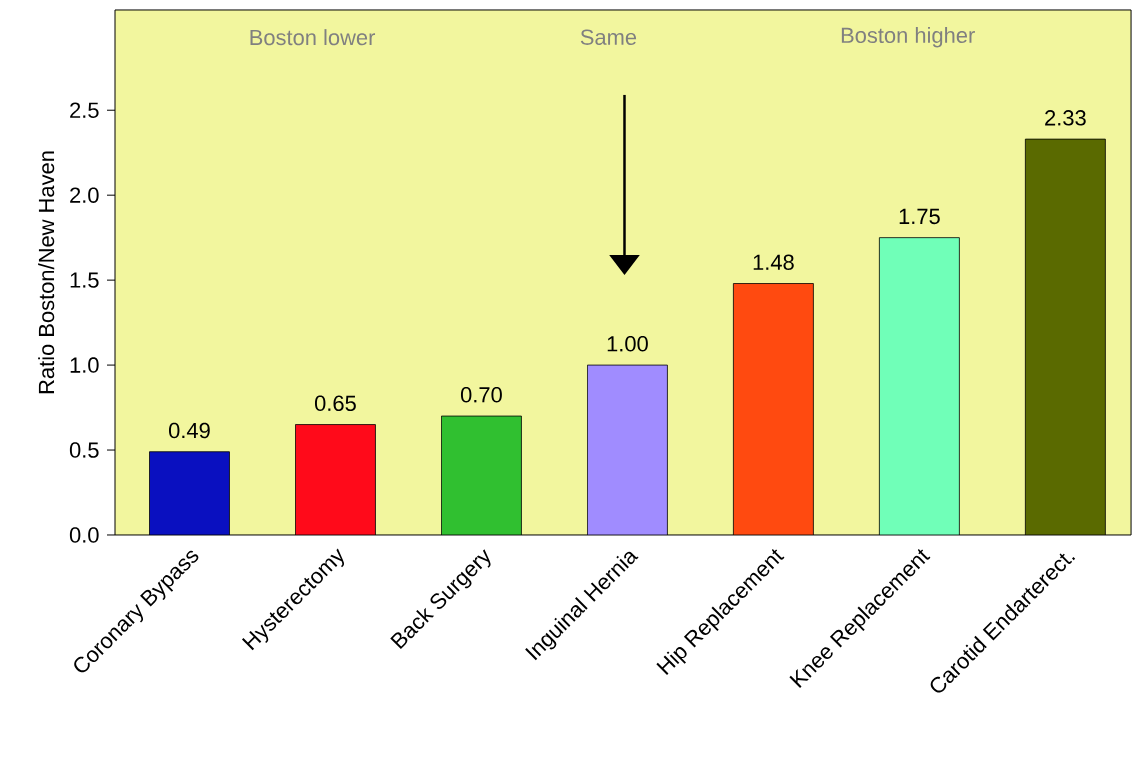  What do you see at coordinates (189, 430) in the screenshot?
I see `data-label: 0.49` at bounding box center [189, 430].